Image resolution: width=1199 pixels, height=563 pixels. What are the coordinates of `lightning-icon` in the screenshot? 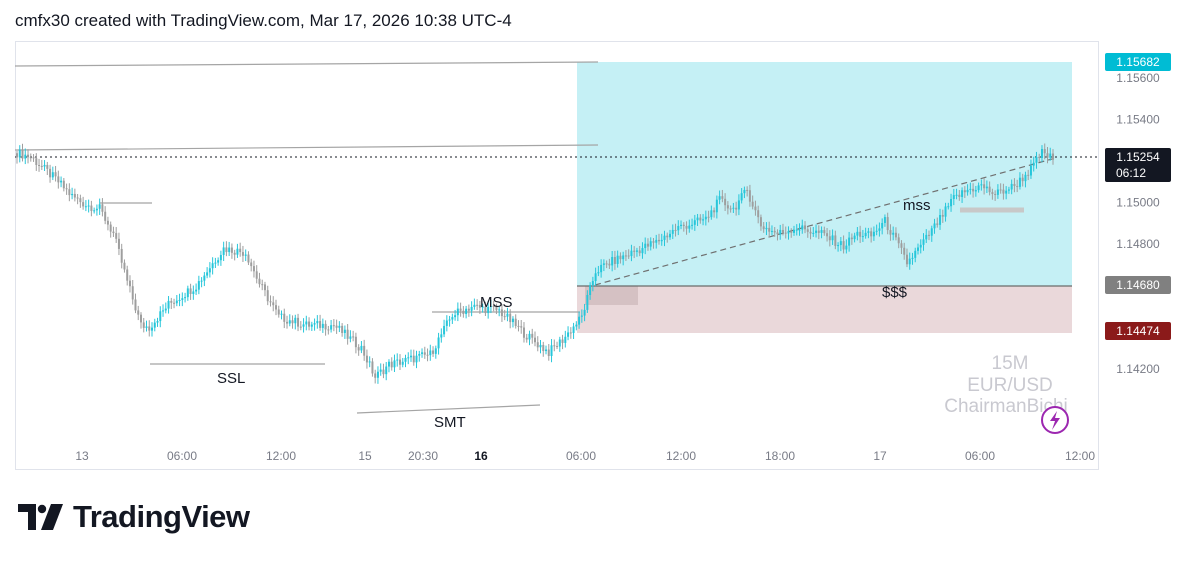 It's located at (1055, 420).